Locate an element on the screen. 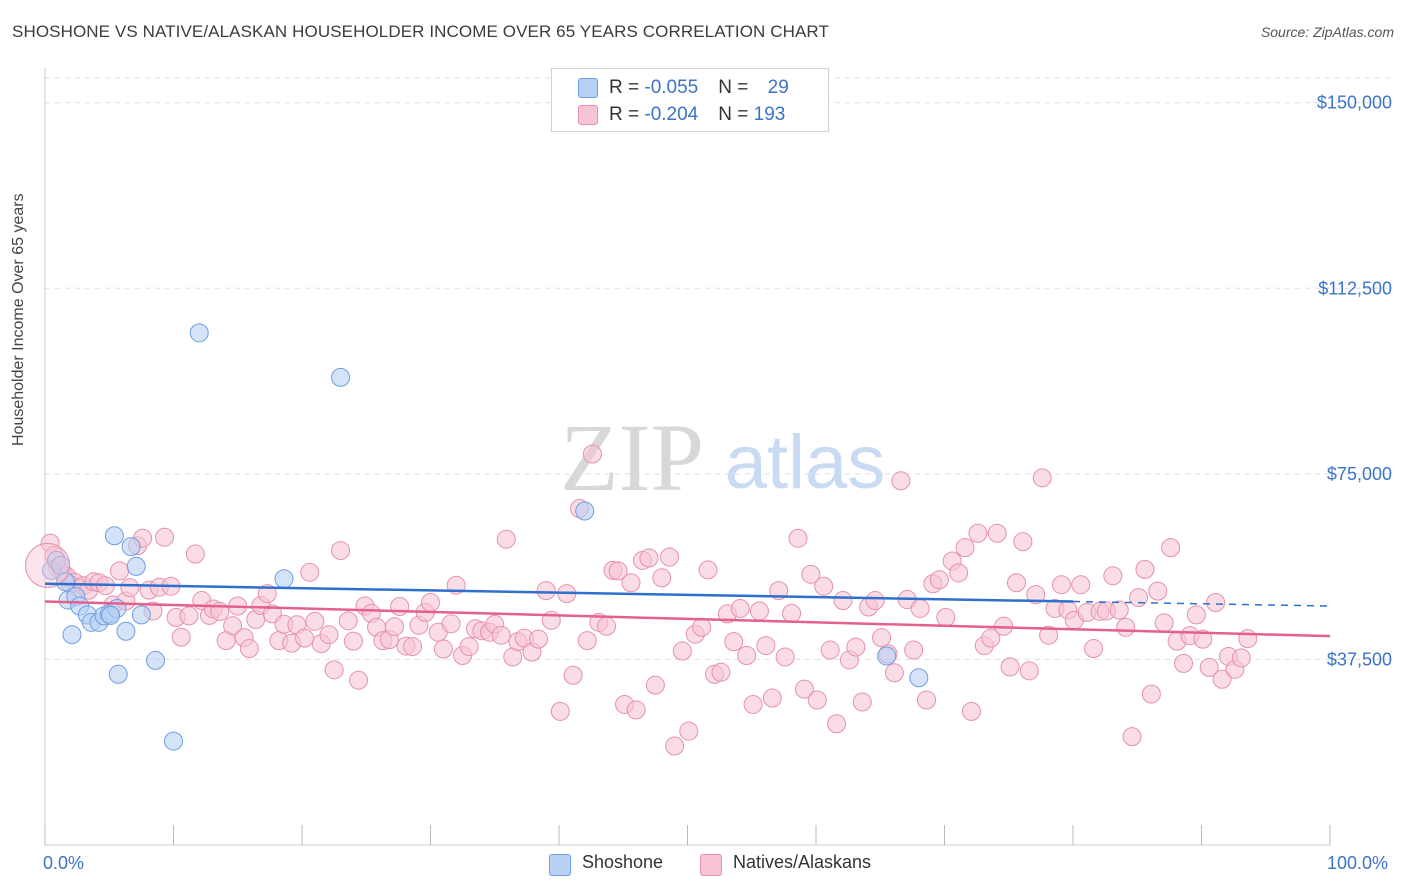  y-tick-label: $37,500 is located at coordinates (1359, 659).